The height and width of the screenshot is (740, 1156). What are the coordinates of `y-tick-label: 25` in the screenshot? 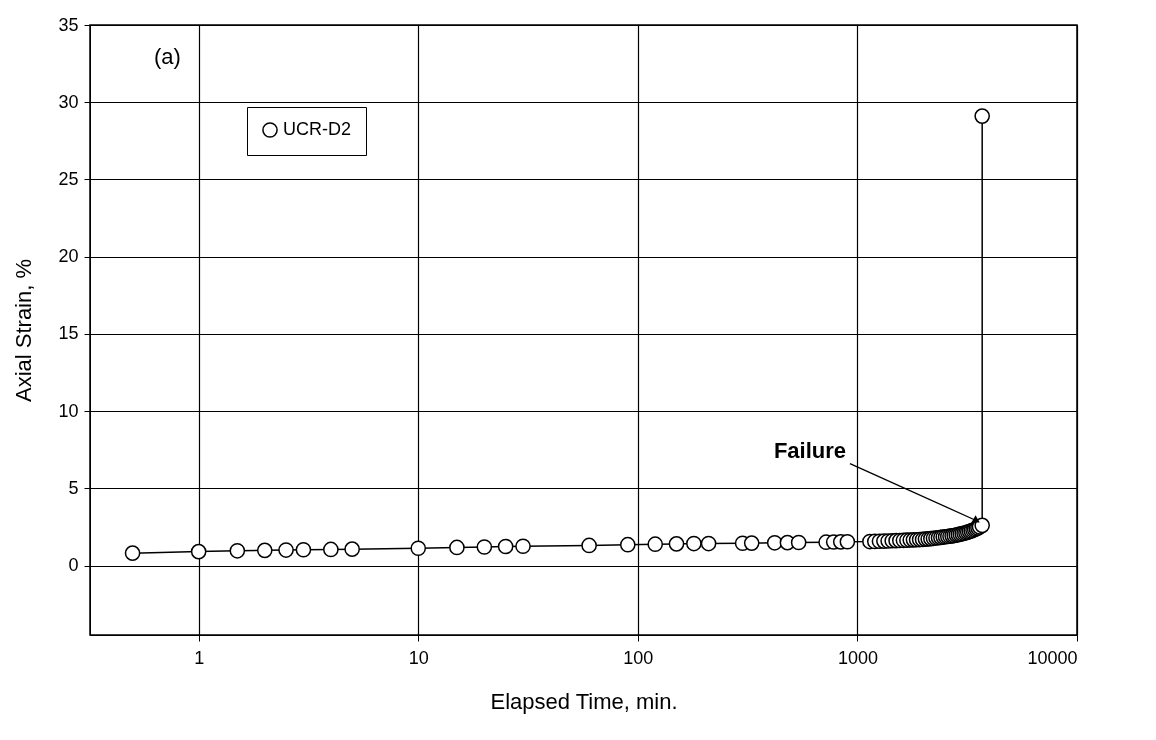 It's located at (68, 178).